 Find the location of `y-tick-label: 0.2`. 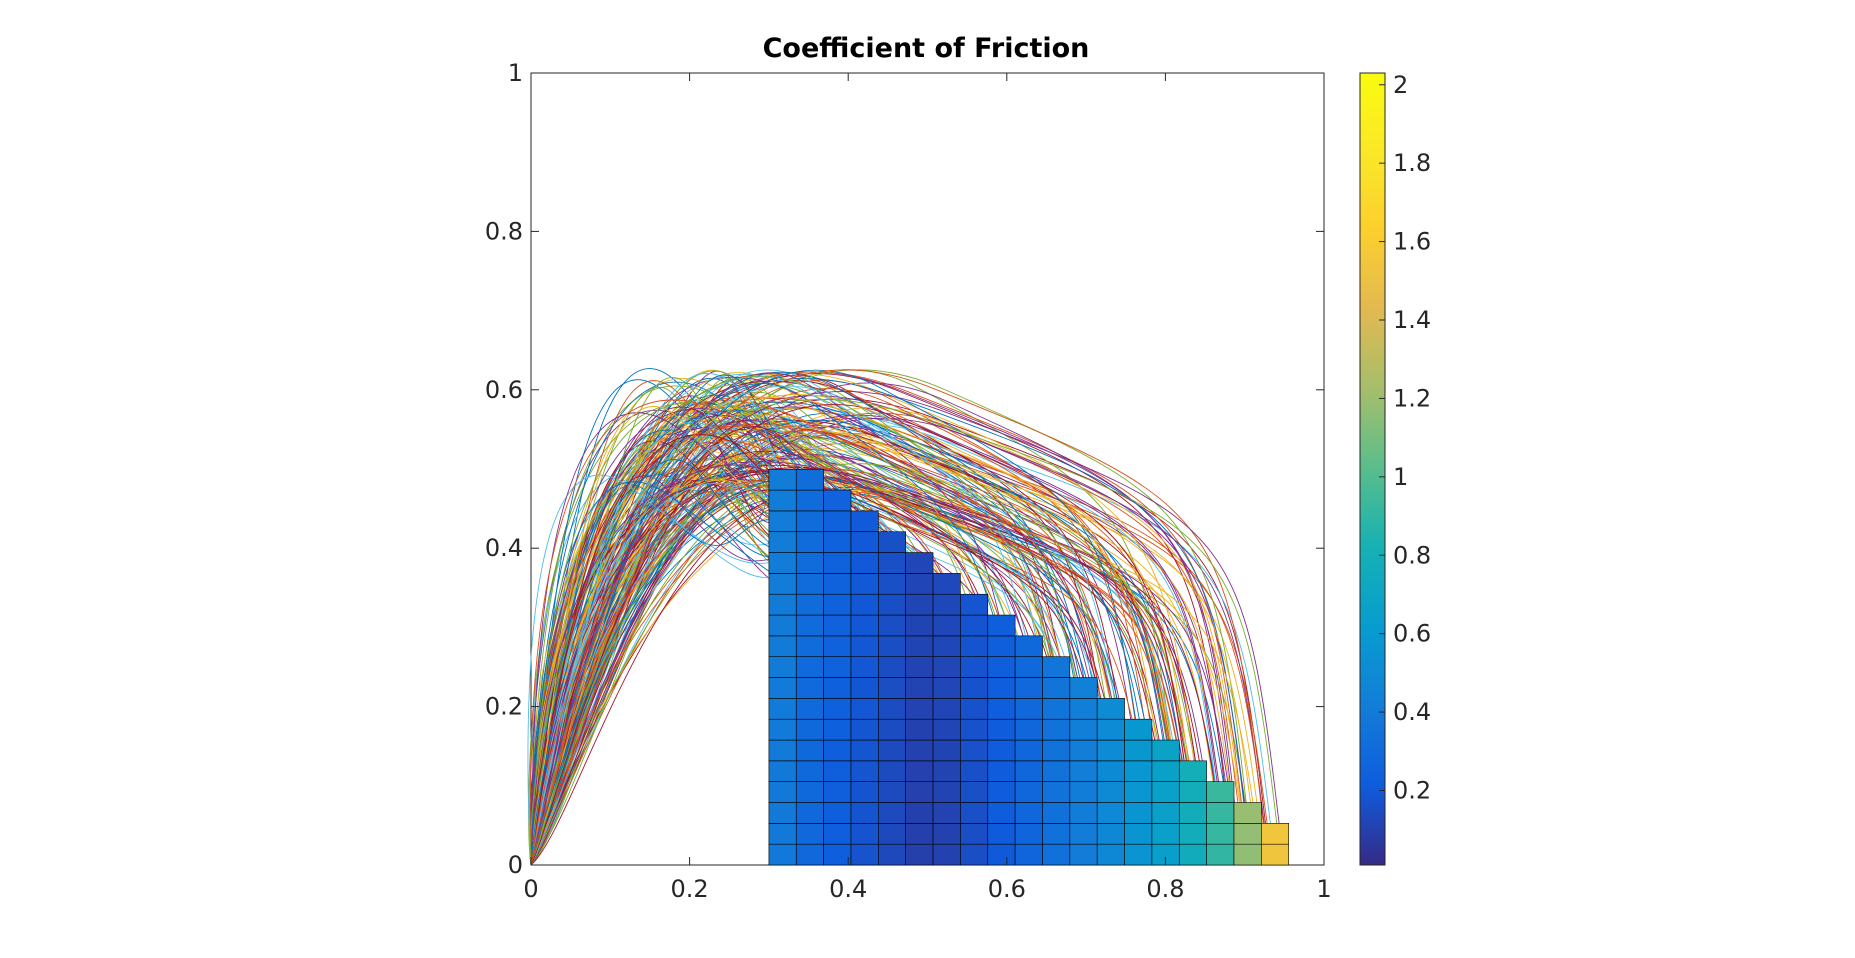

y-tick-label: 0.2 is located at coordinates (504, 707).